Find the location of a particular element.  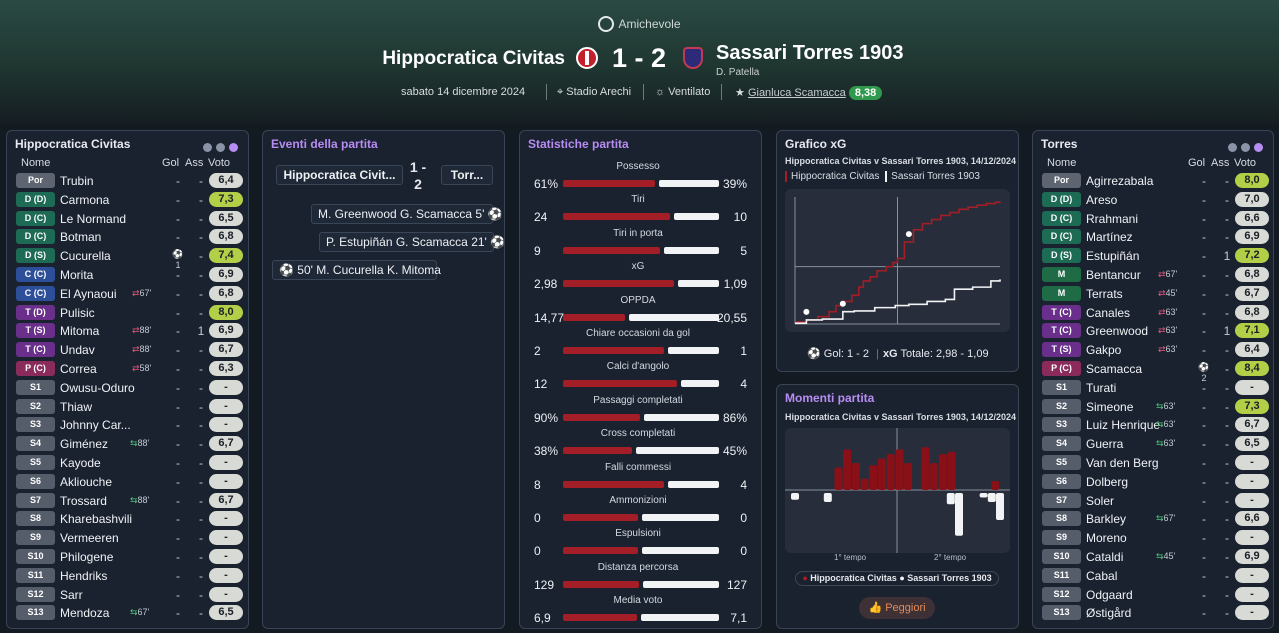

player-row: D (C) Rrahmani - -6,6 is located at coordinates (1155, 219).